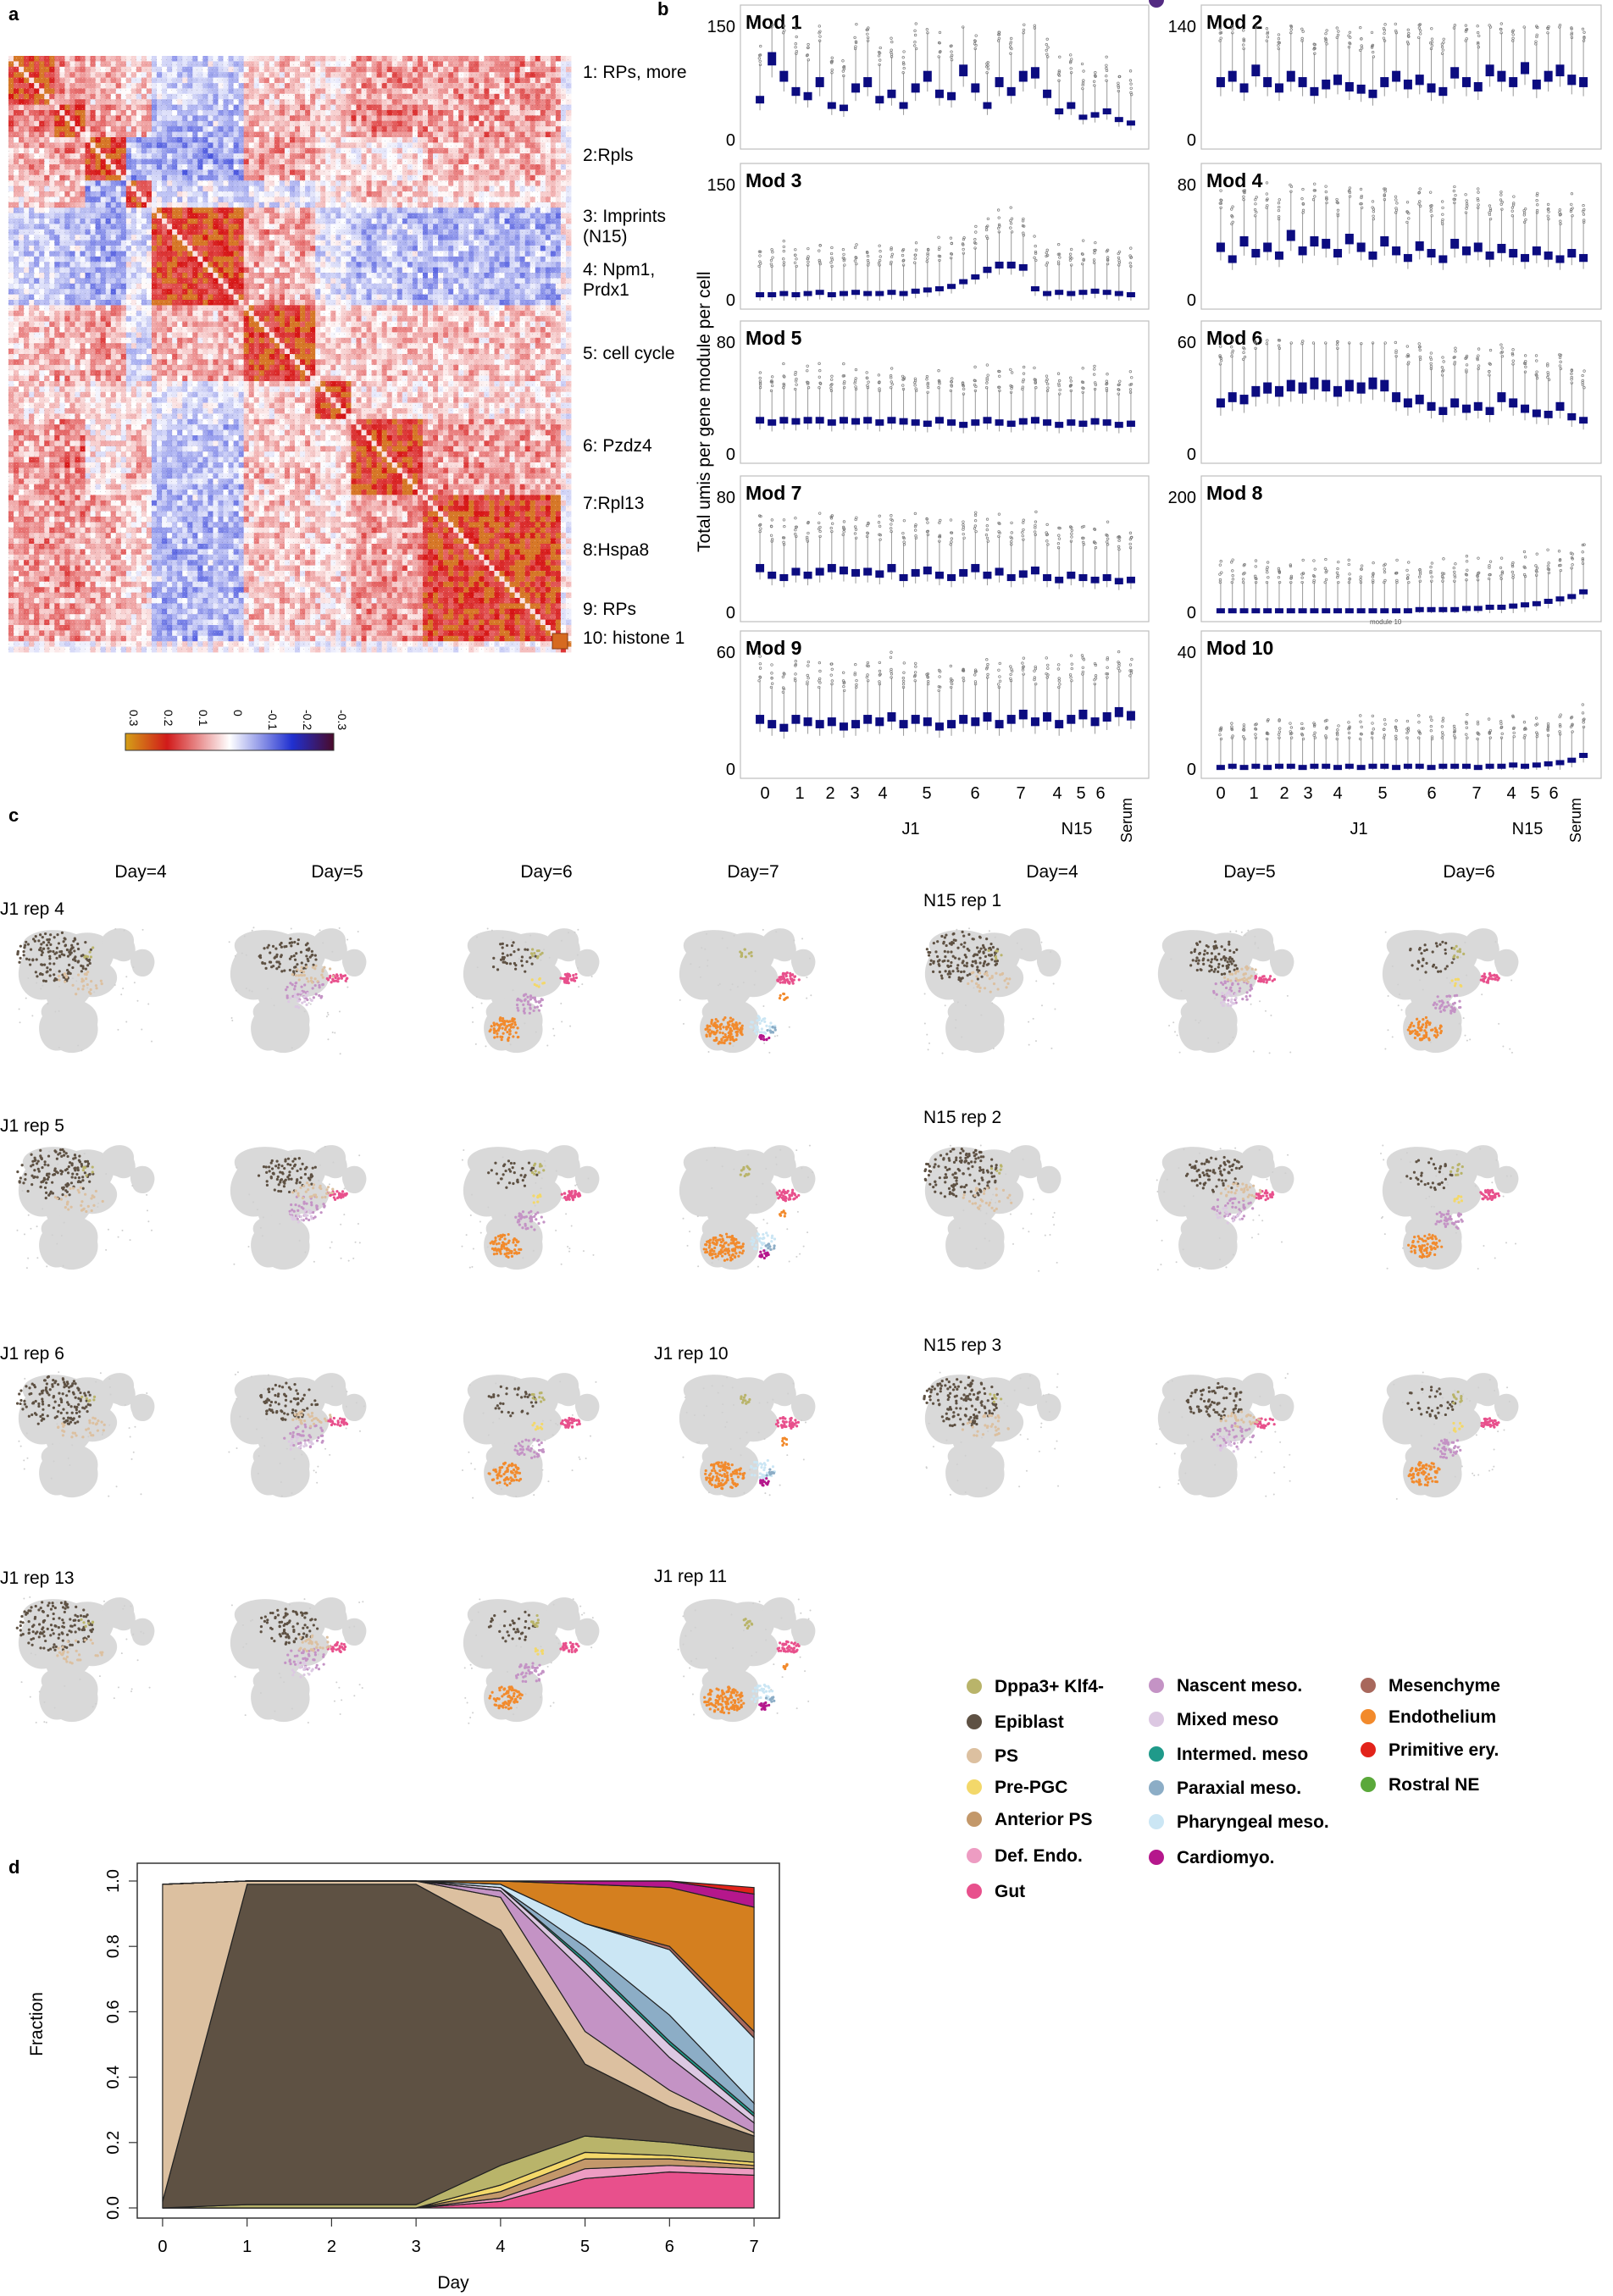 The width and height of the screenshot is (1613, 2296). I want to click on y-max: 40, so click(1187, 653).